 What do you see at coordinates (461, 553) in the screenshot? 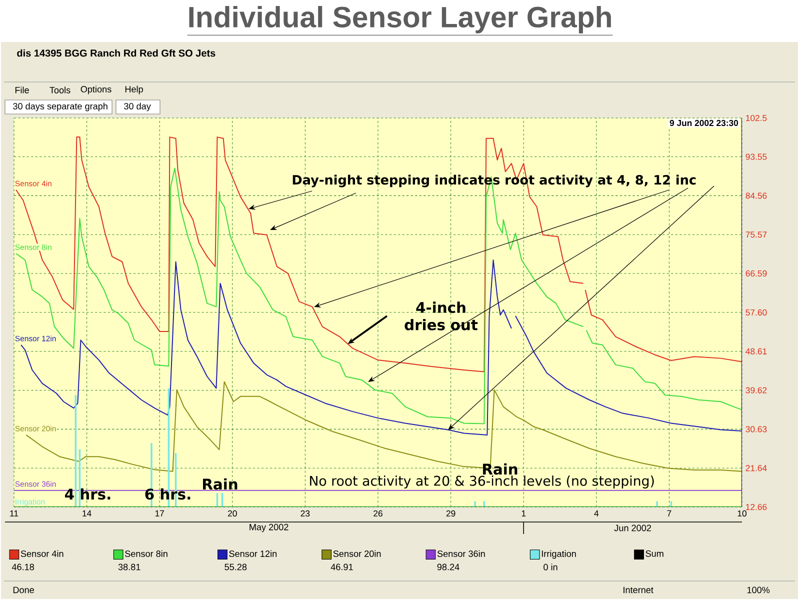
I see `legend-label: Sensor 36in` at bounding box center [461, 553].